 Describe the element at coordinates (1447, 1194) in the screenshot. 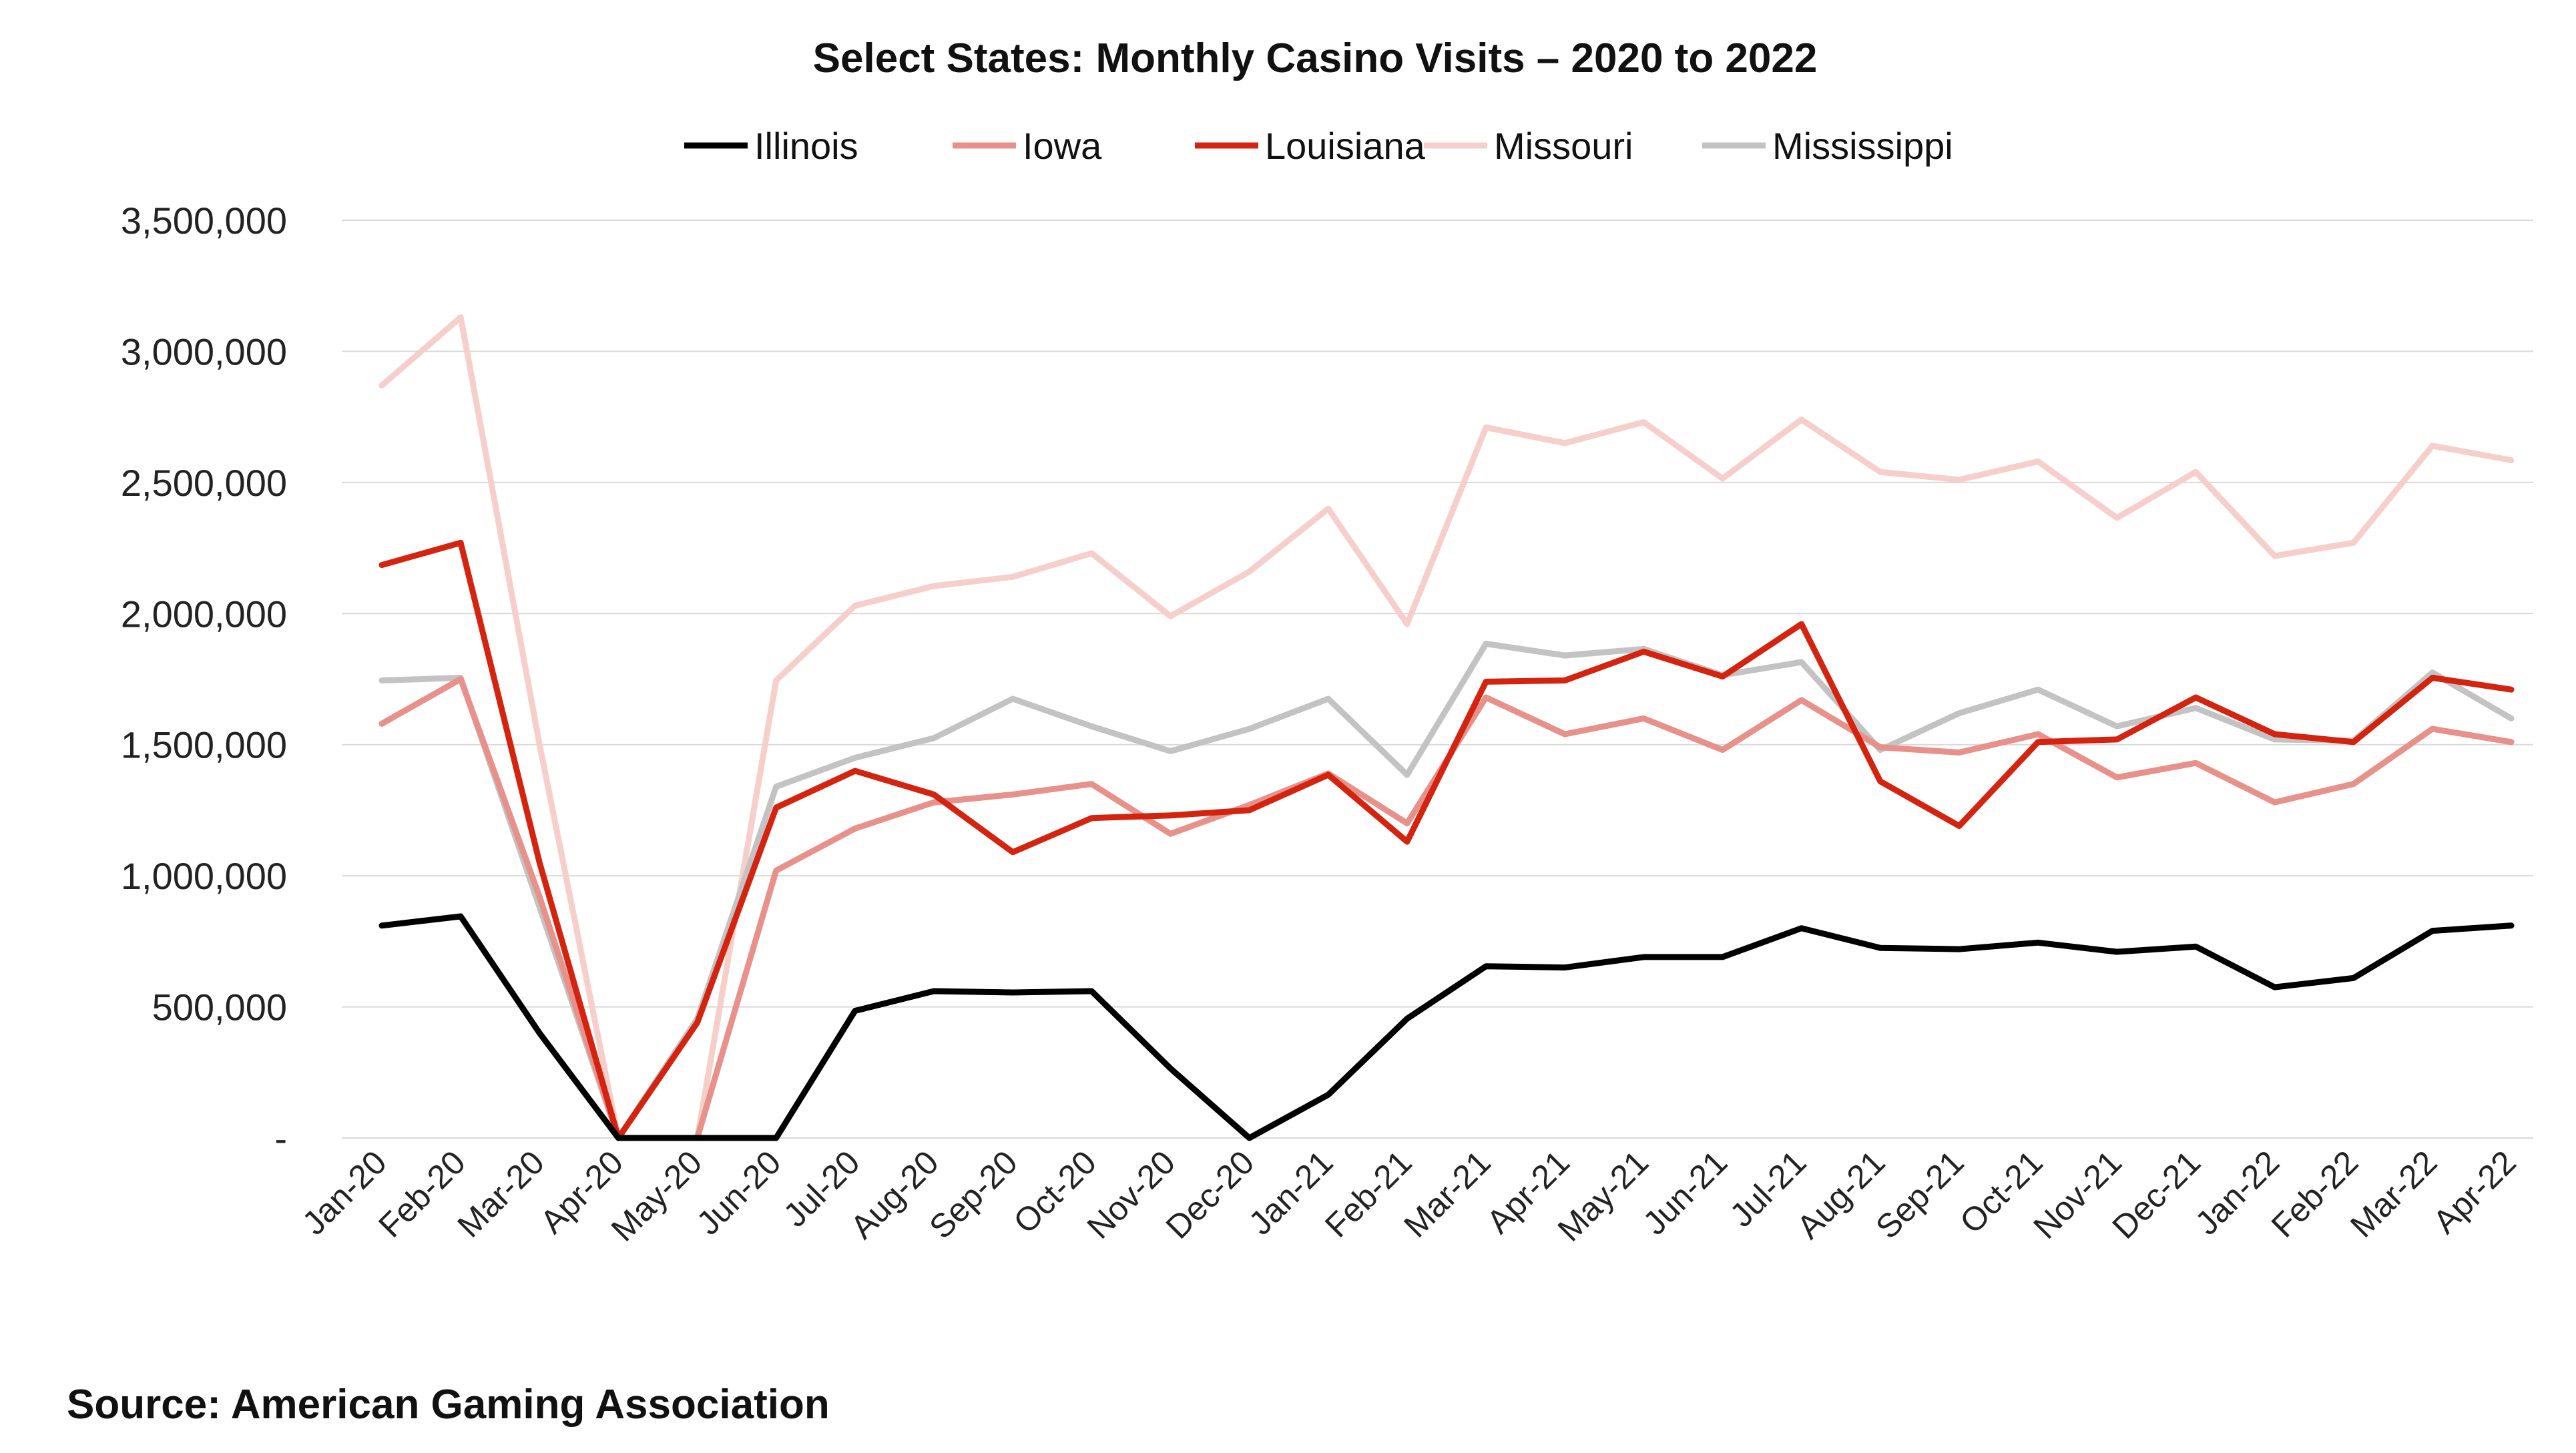

I see `x-tick-label: Mar-21` at that location.